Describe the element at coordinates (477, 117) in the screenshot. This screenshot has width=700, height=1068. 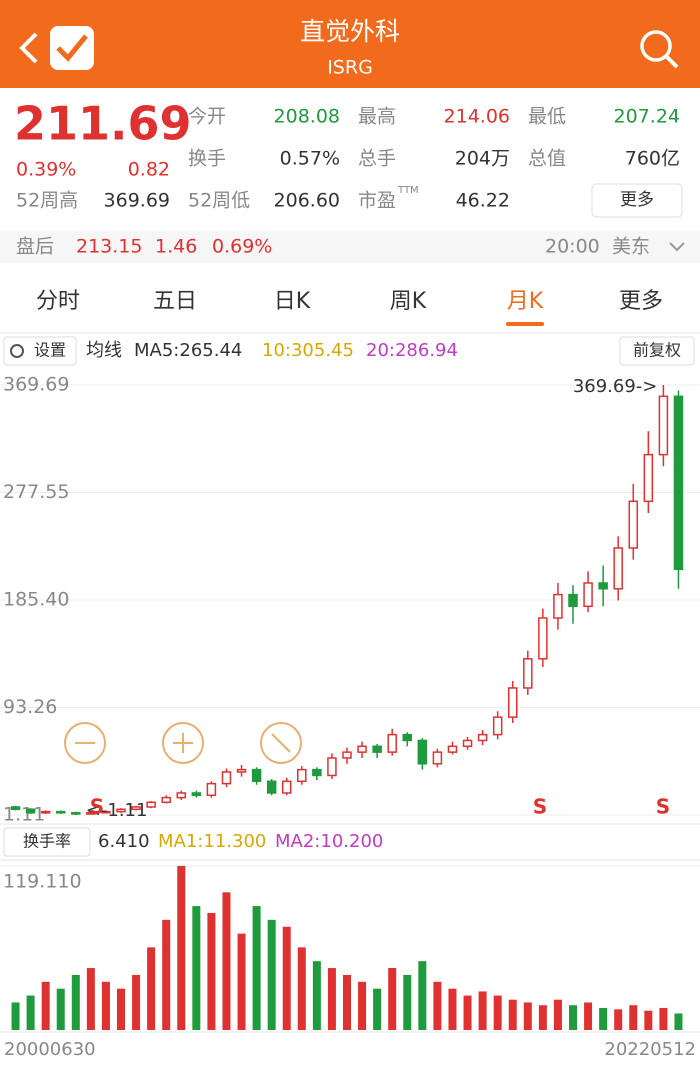
I see `quote-value: 214.06` at that location.